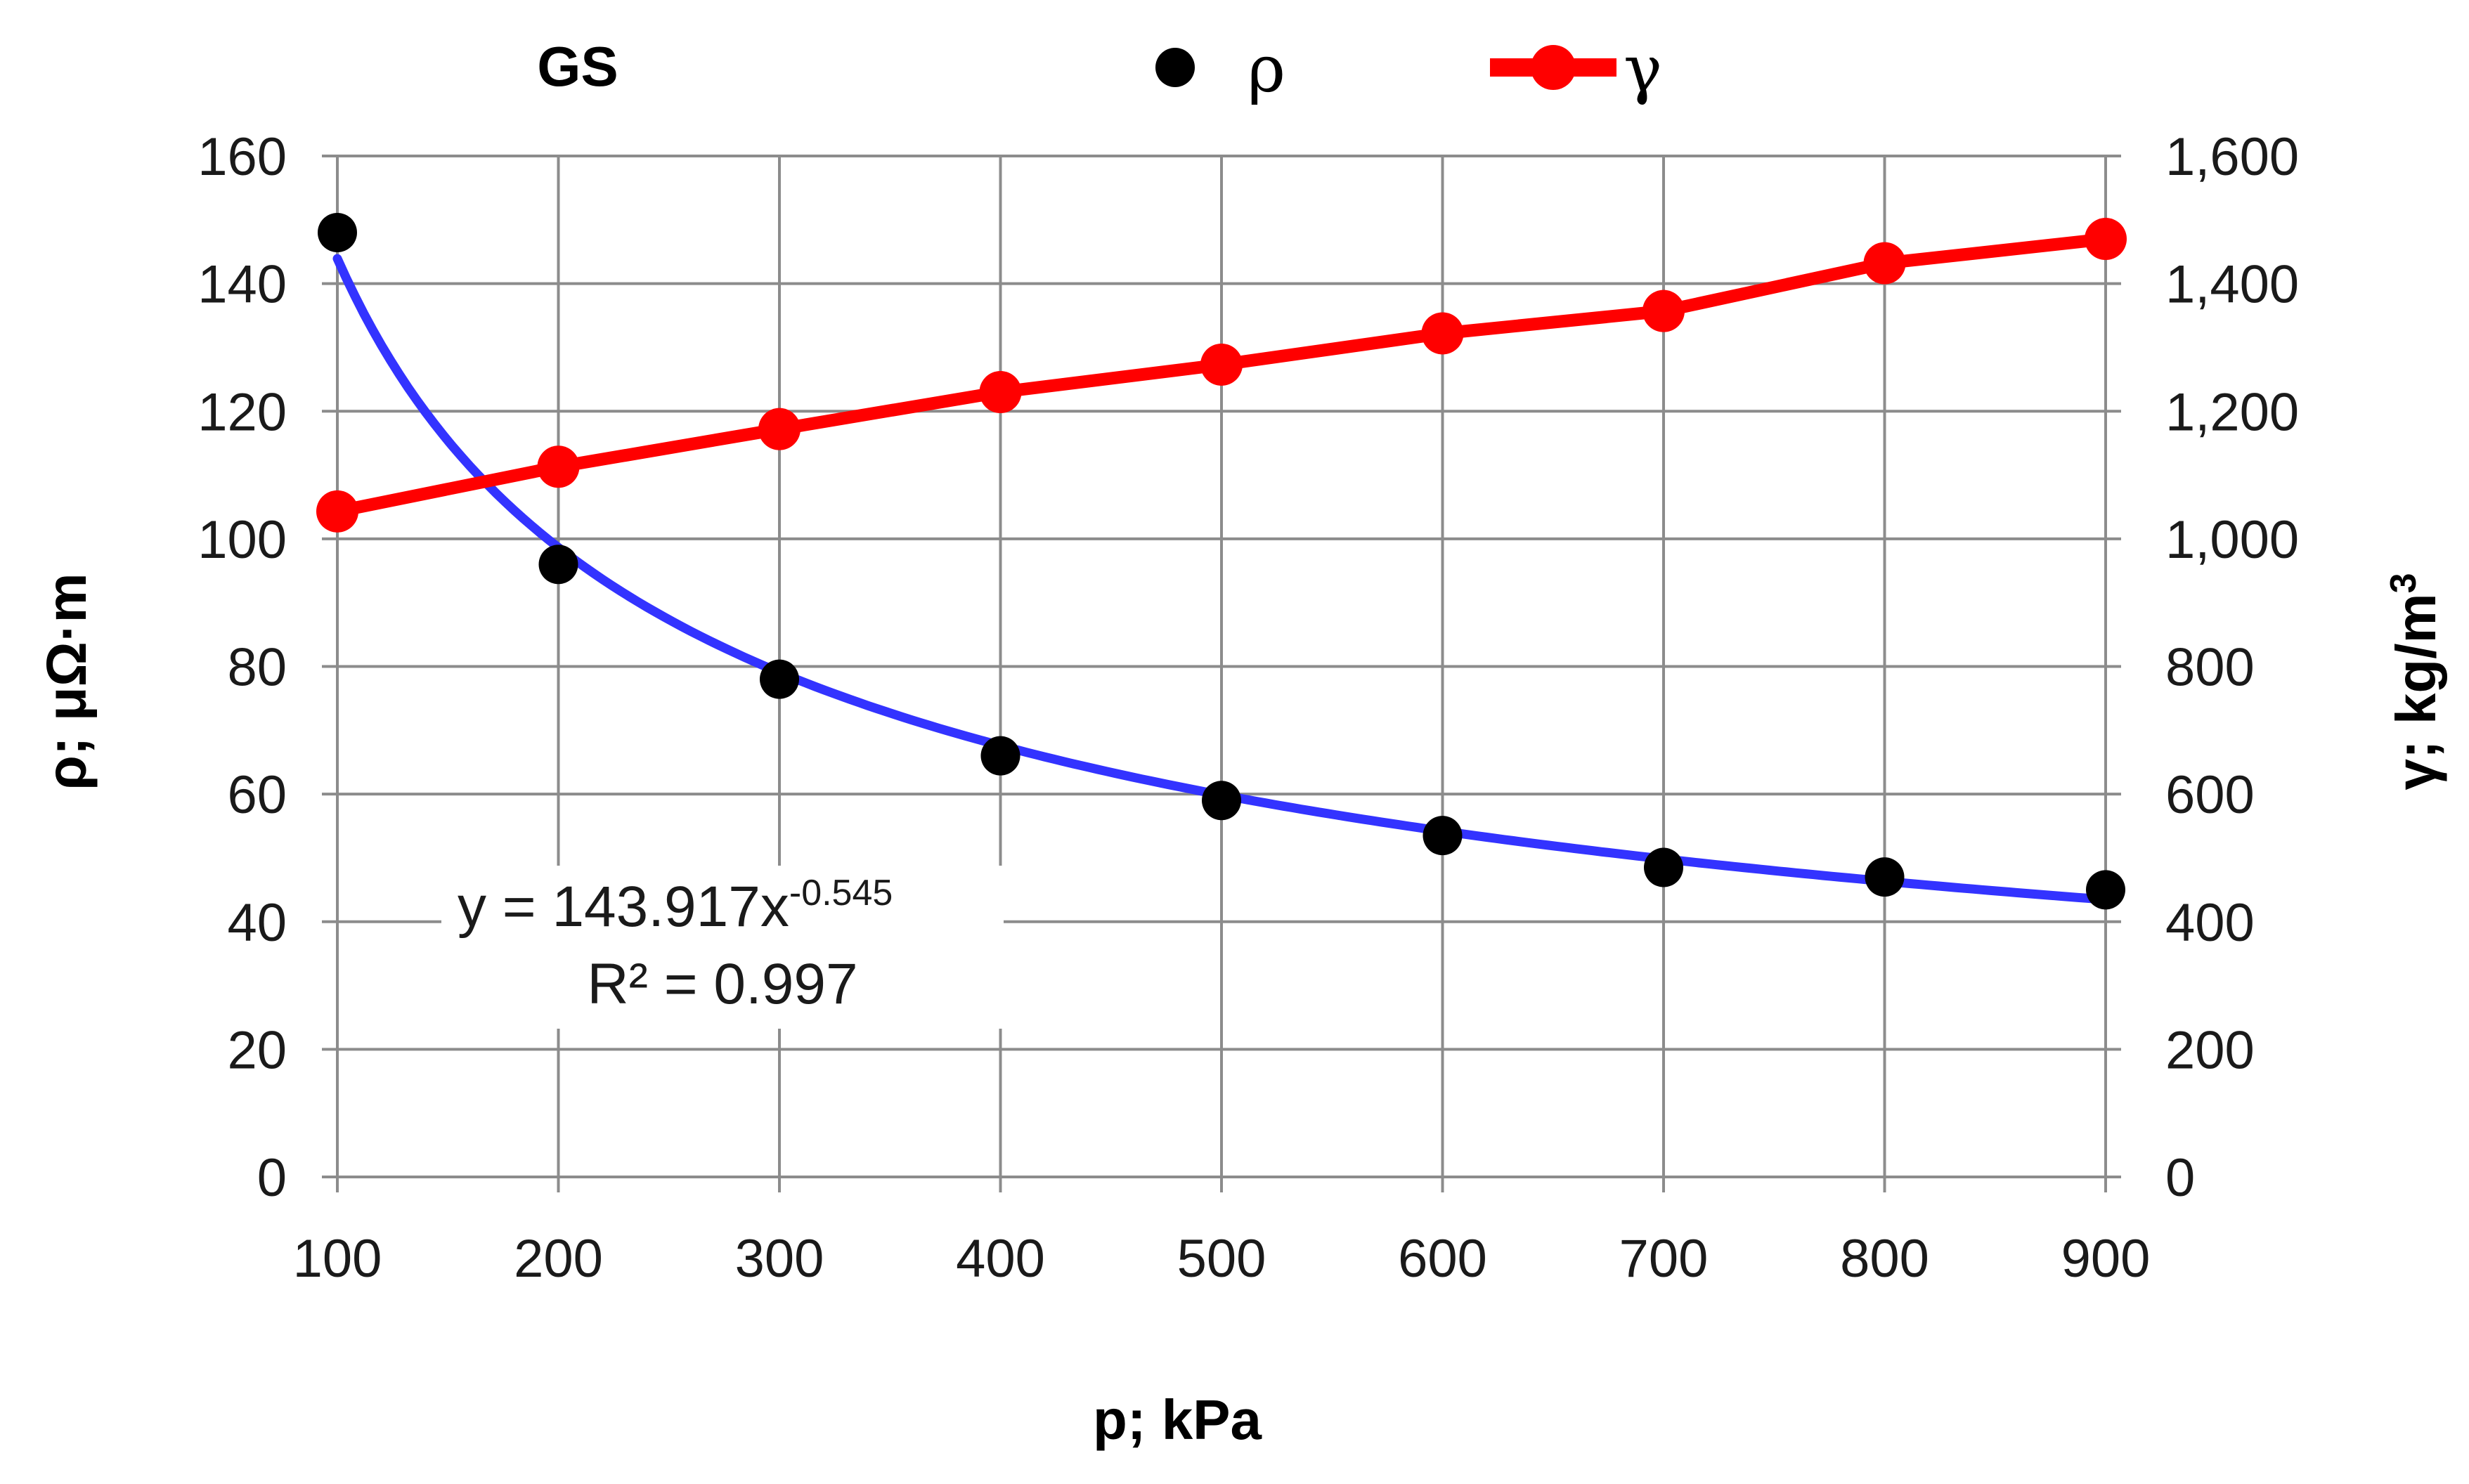 This screenshot has width=2469, height=1484. What do you see at coordinates (242, 157) in the screenshot?
I see `y-tick-label: 160` at bounding box center [242, 157].